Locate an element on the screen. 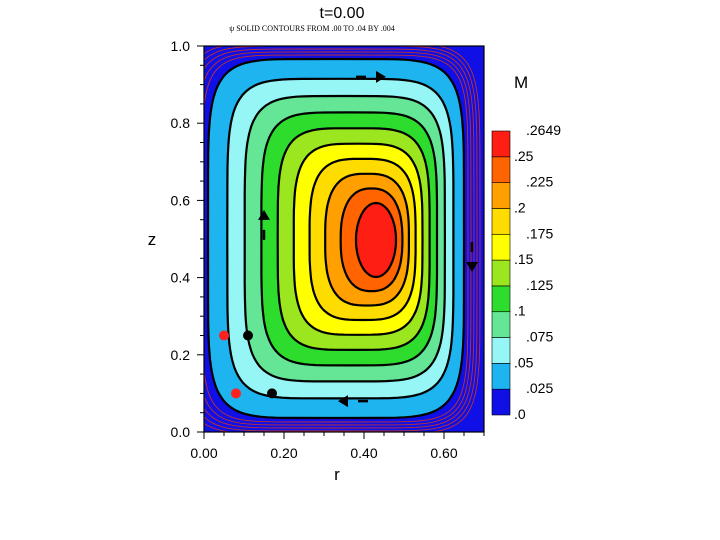 This screenshot has height=540, width=720. colorbar-label: .2649 is located at coordinates (543, 130).